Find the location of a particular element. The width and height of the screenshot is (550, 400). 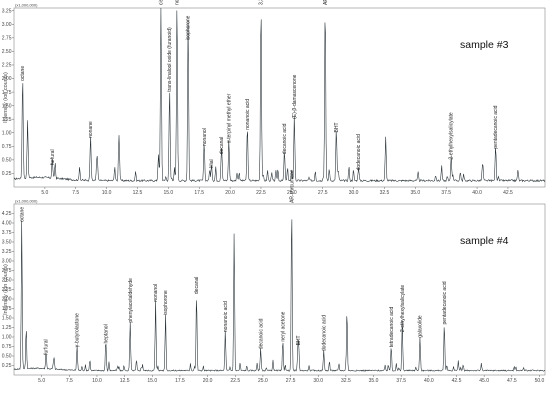

peak-label: nonanal is located at coordinates (178, 2).